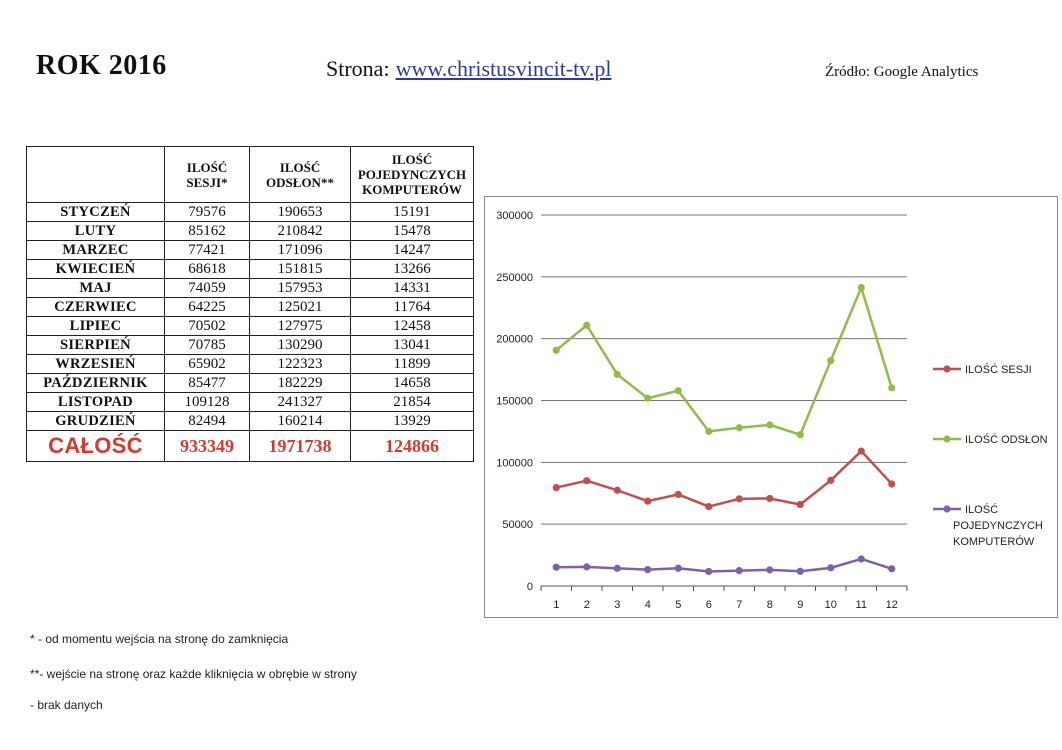 The height and width of the screenshot is (750, 1062). What do you see at coordinates (503, 68) in the screenshot?
I see `site-link: www.christusvincit-tv.pl` at bounding box center [503, 68].